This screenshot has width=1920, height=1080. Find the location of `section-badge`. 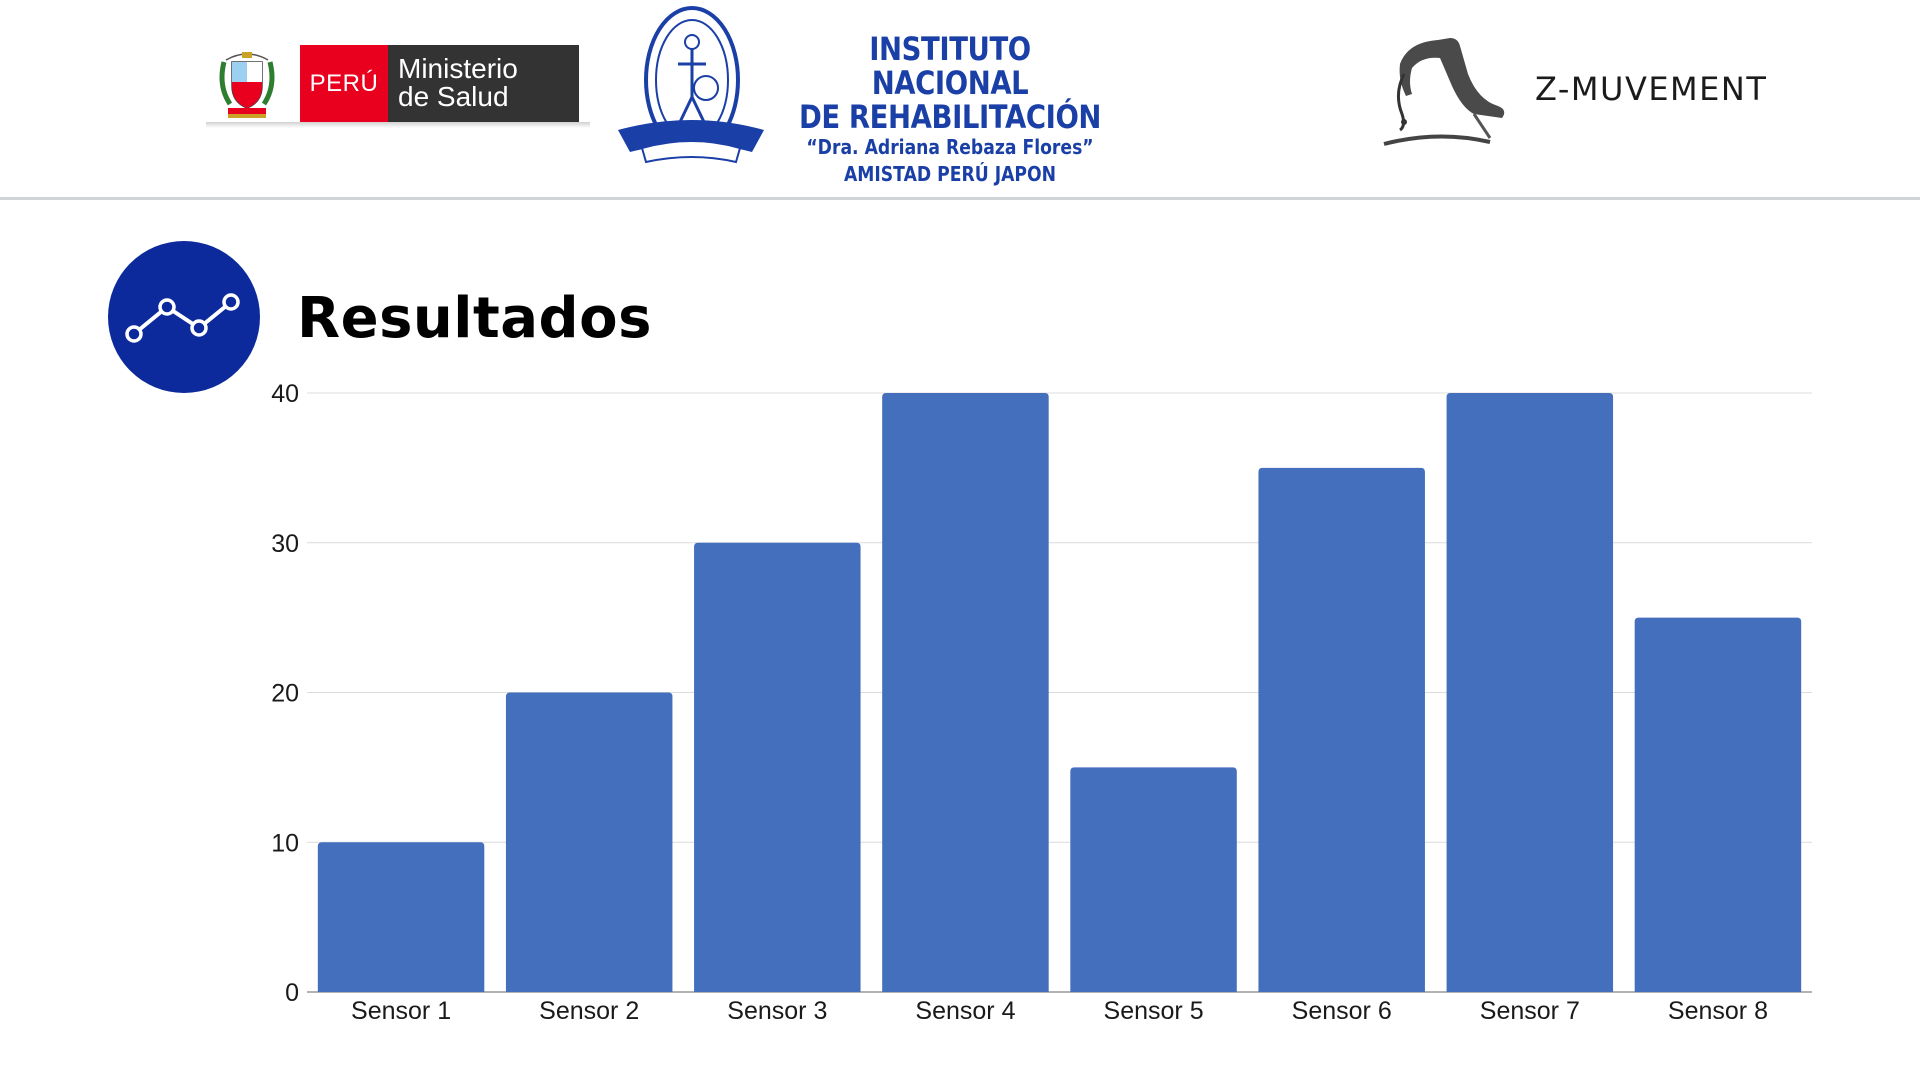

section-badge is located at coordinates (184, 317).